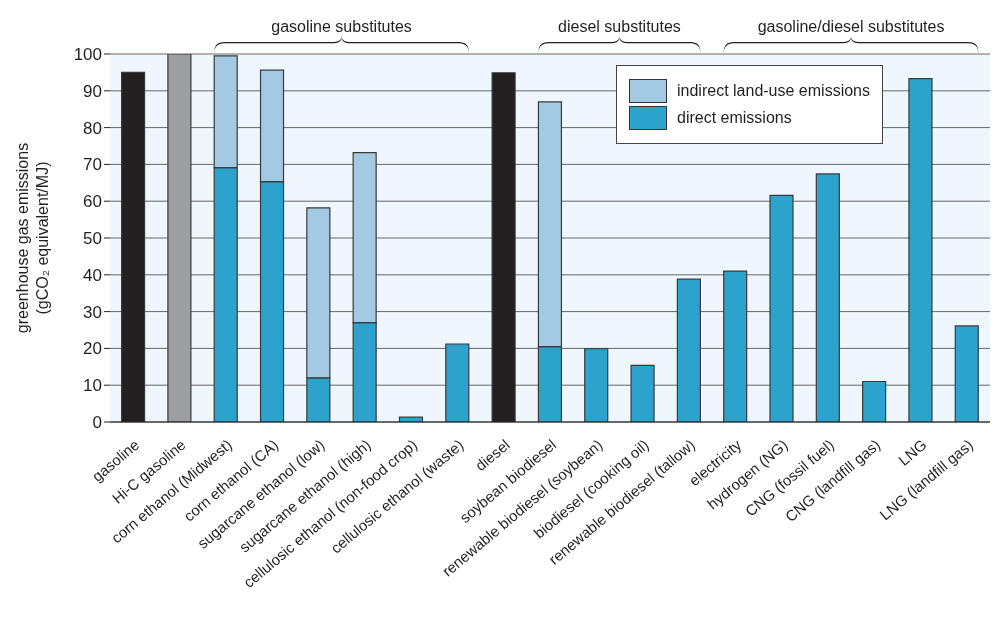  Describe the element at coordinates (92, 386) in the screenshot. I see `y-tick-label: 10` at that location.